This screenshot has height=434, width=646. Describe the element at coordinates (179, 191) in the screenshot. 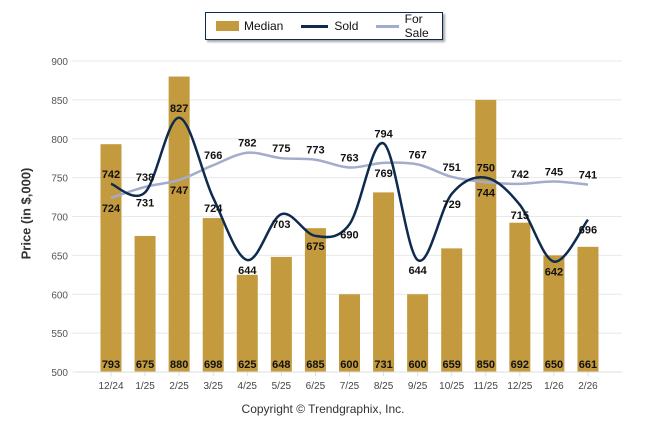

I see `for-sale-value-label: 747` at that location.